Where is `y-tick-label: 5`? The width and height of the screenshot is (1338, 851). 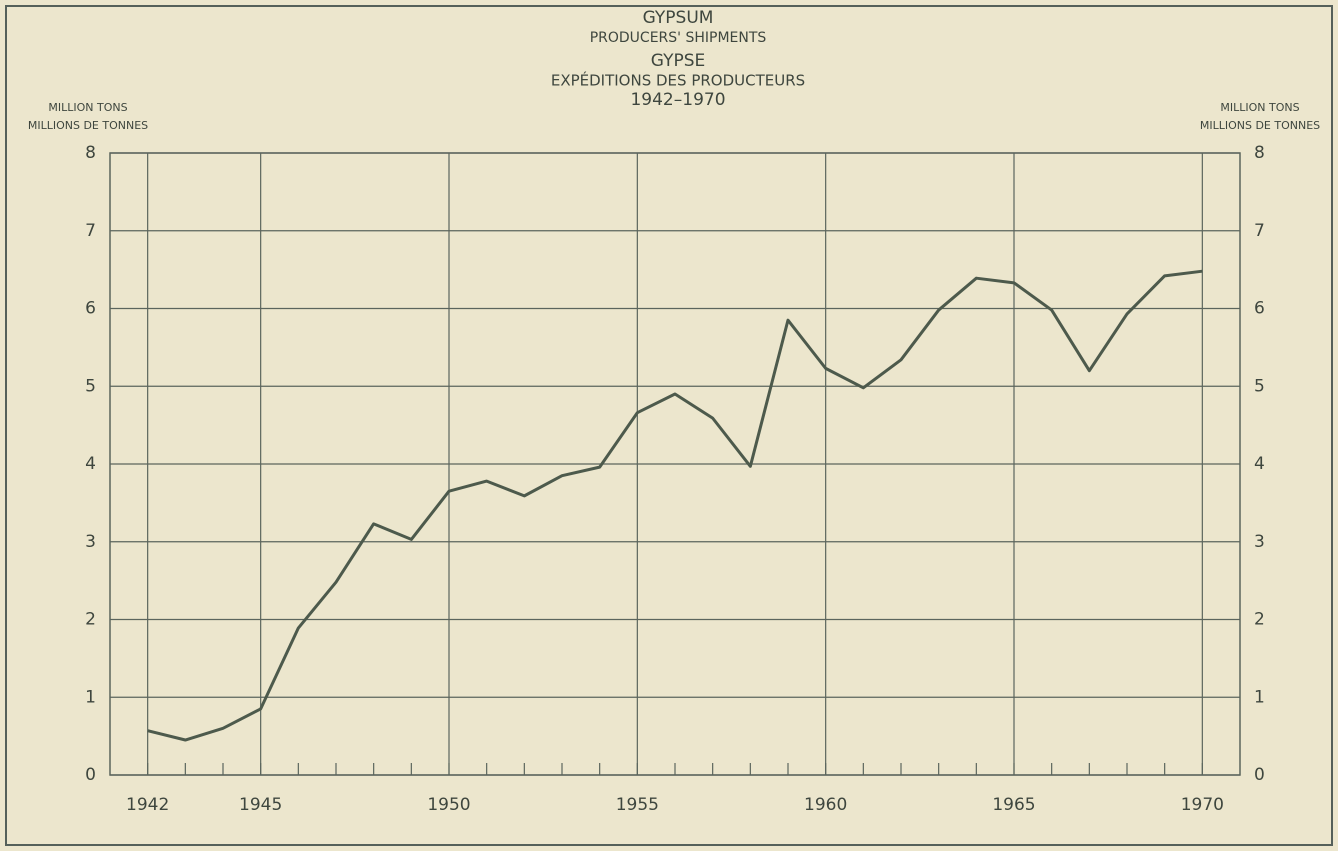 y-tick-label: 5 is located at coordinates (90, 386).